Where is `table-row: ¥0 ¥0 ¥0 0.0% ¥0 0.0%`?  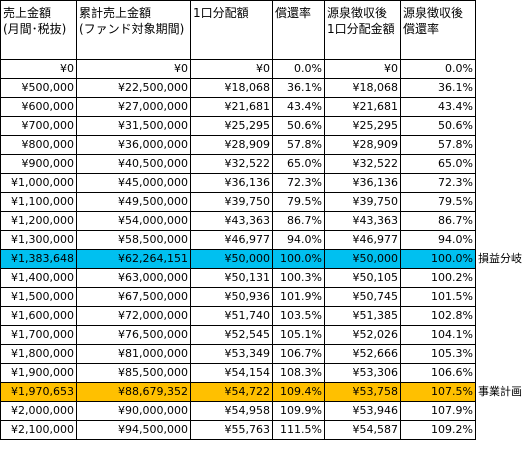
table-row: ¥0 ¥0 ¥0 0.0% ¥0 0.0% is located at coordinates (238, 69).